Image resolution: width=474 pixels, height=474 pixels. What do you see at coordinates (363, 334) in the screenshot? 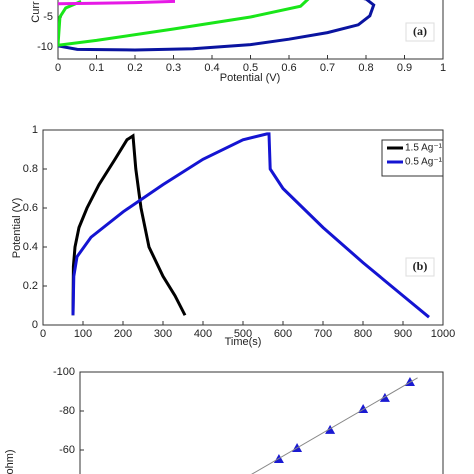
I see `x-tick-label: 800` at bounding box center [363, 334].